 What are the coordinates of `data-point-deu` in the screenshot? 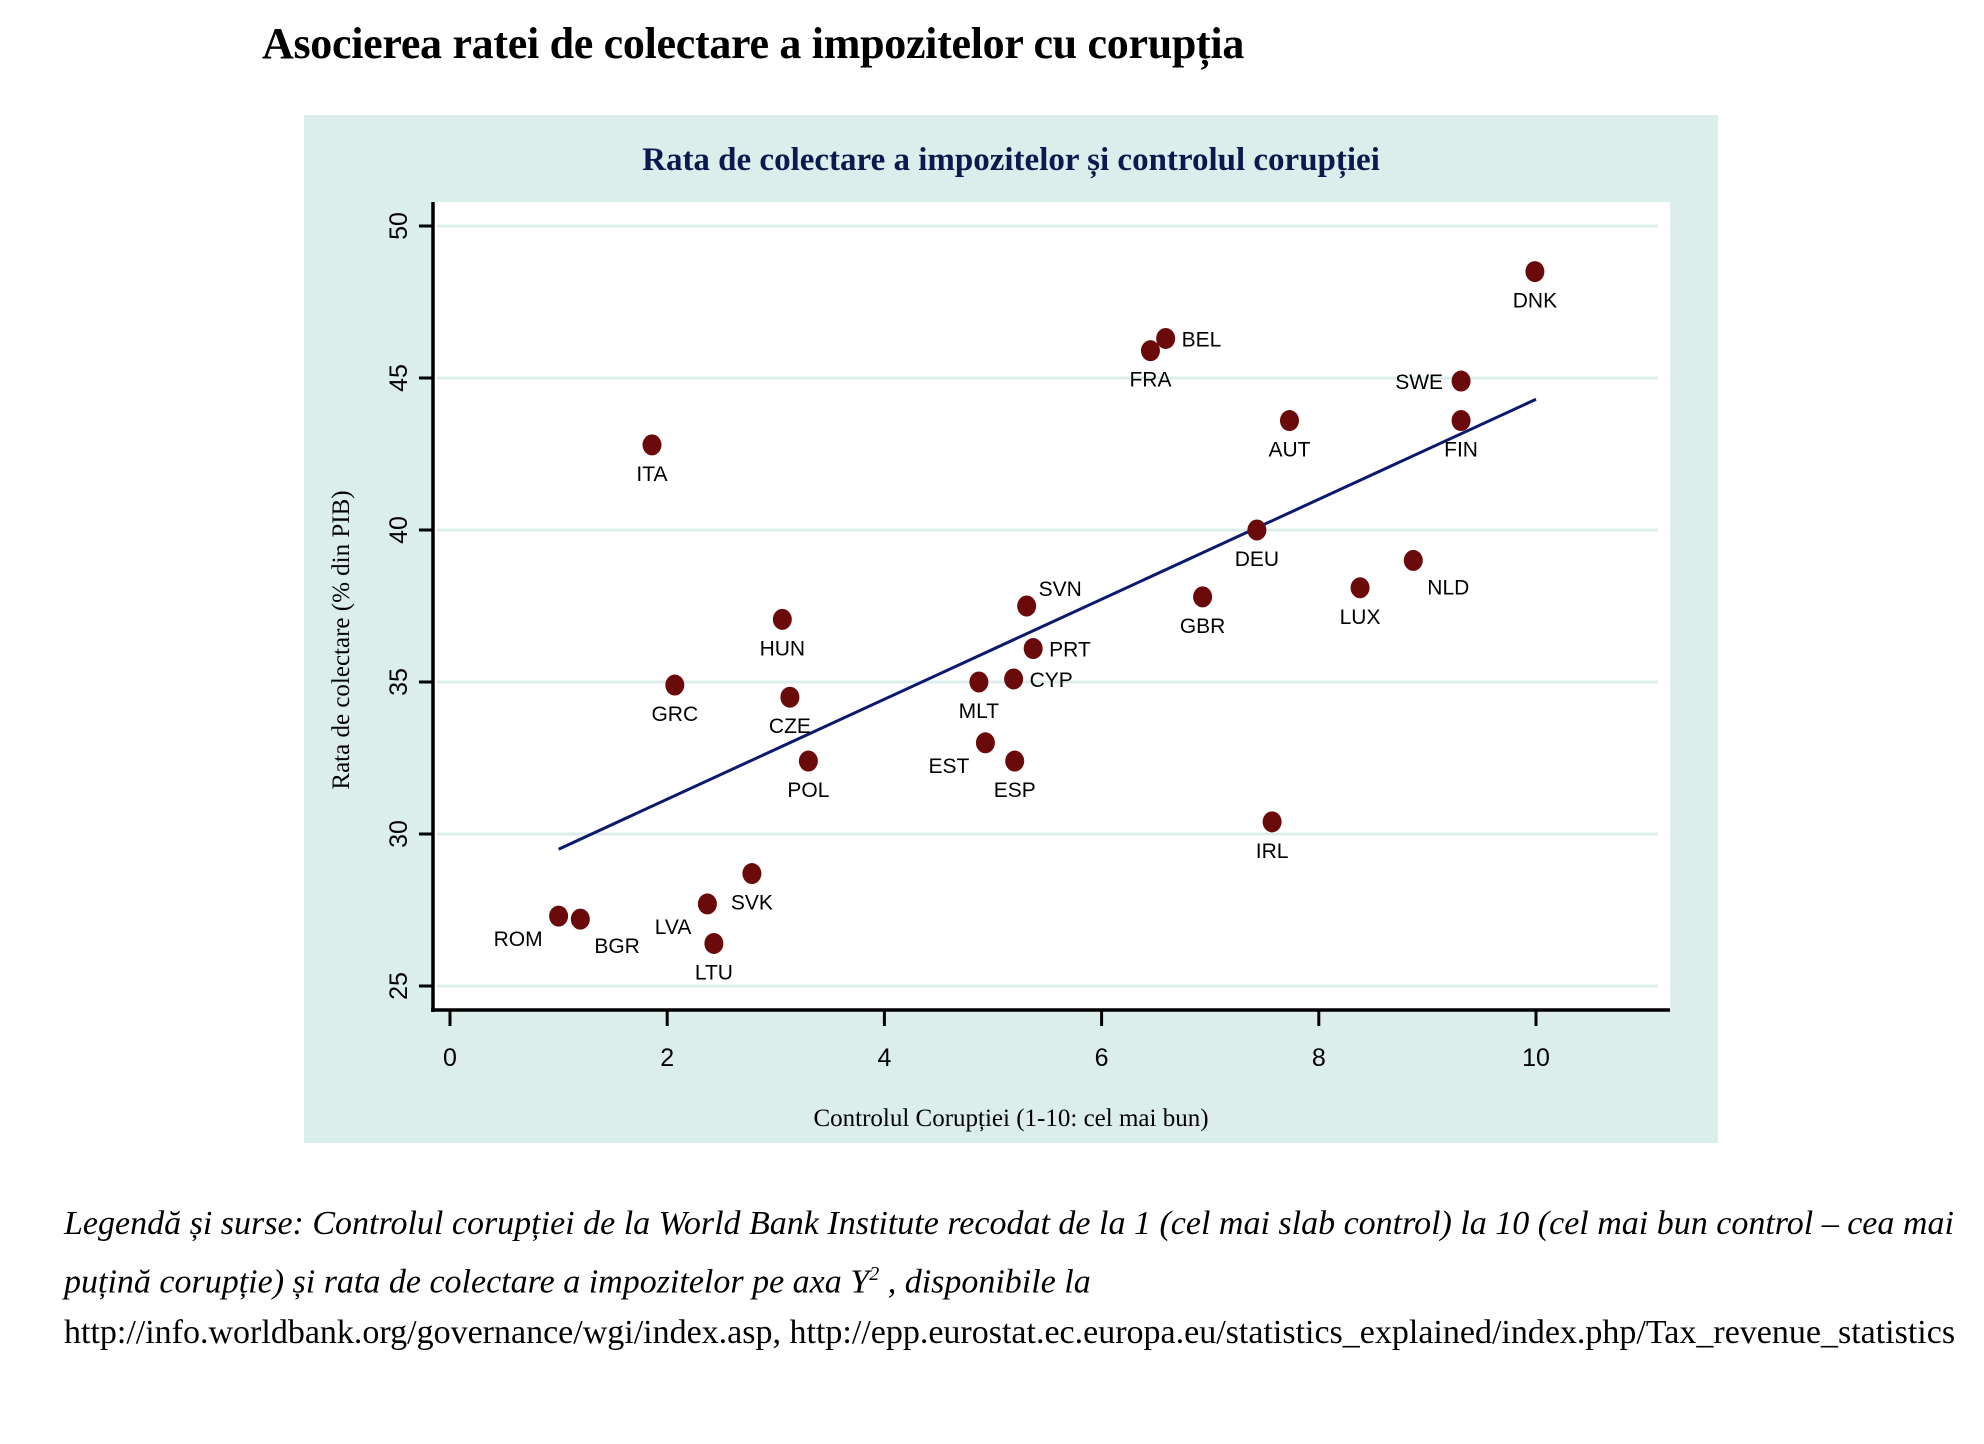 It's located at (1257, 530).